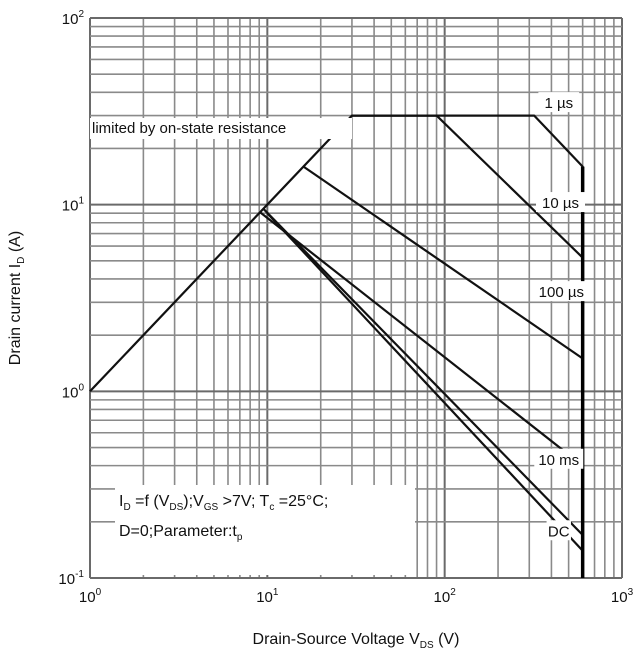  What do you see at coordinates (73, 205) in the screenshot?
I see `y-tick-label: 10¹` at bounding box center [73, 205].